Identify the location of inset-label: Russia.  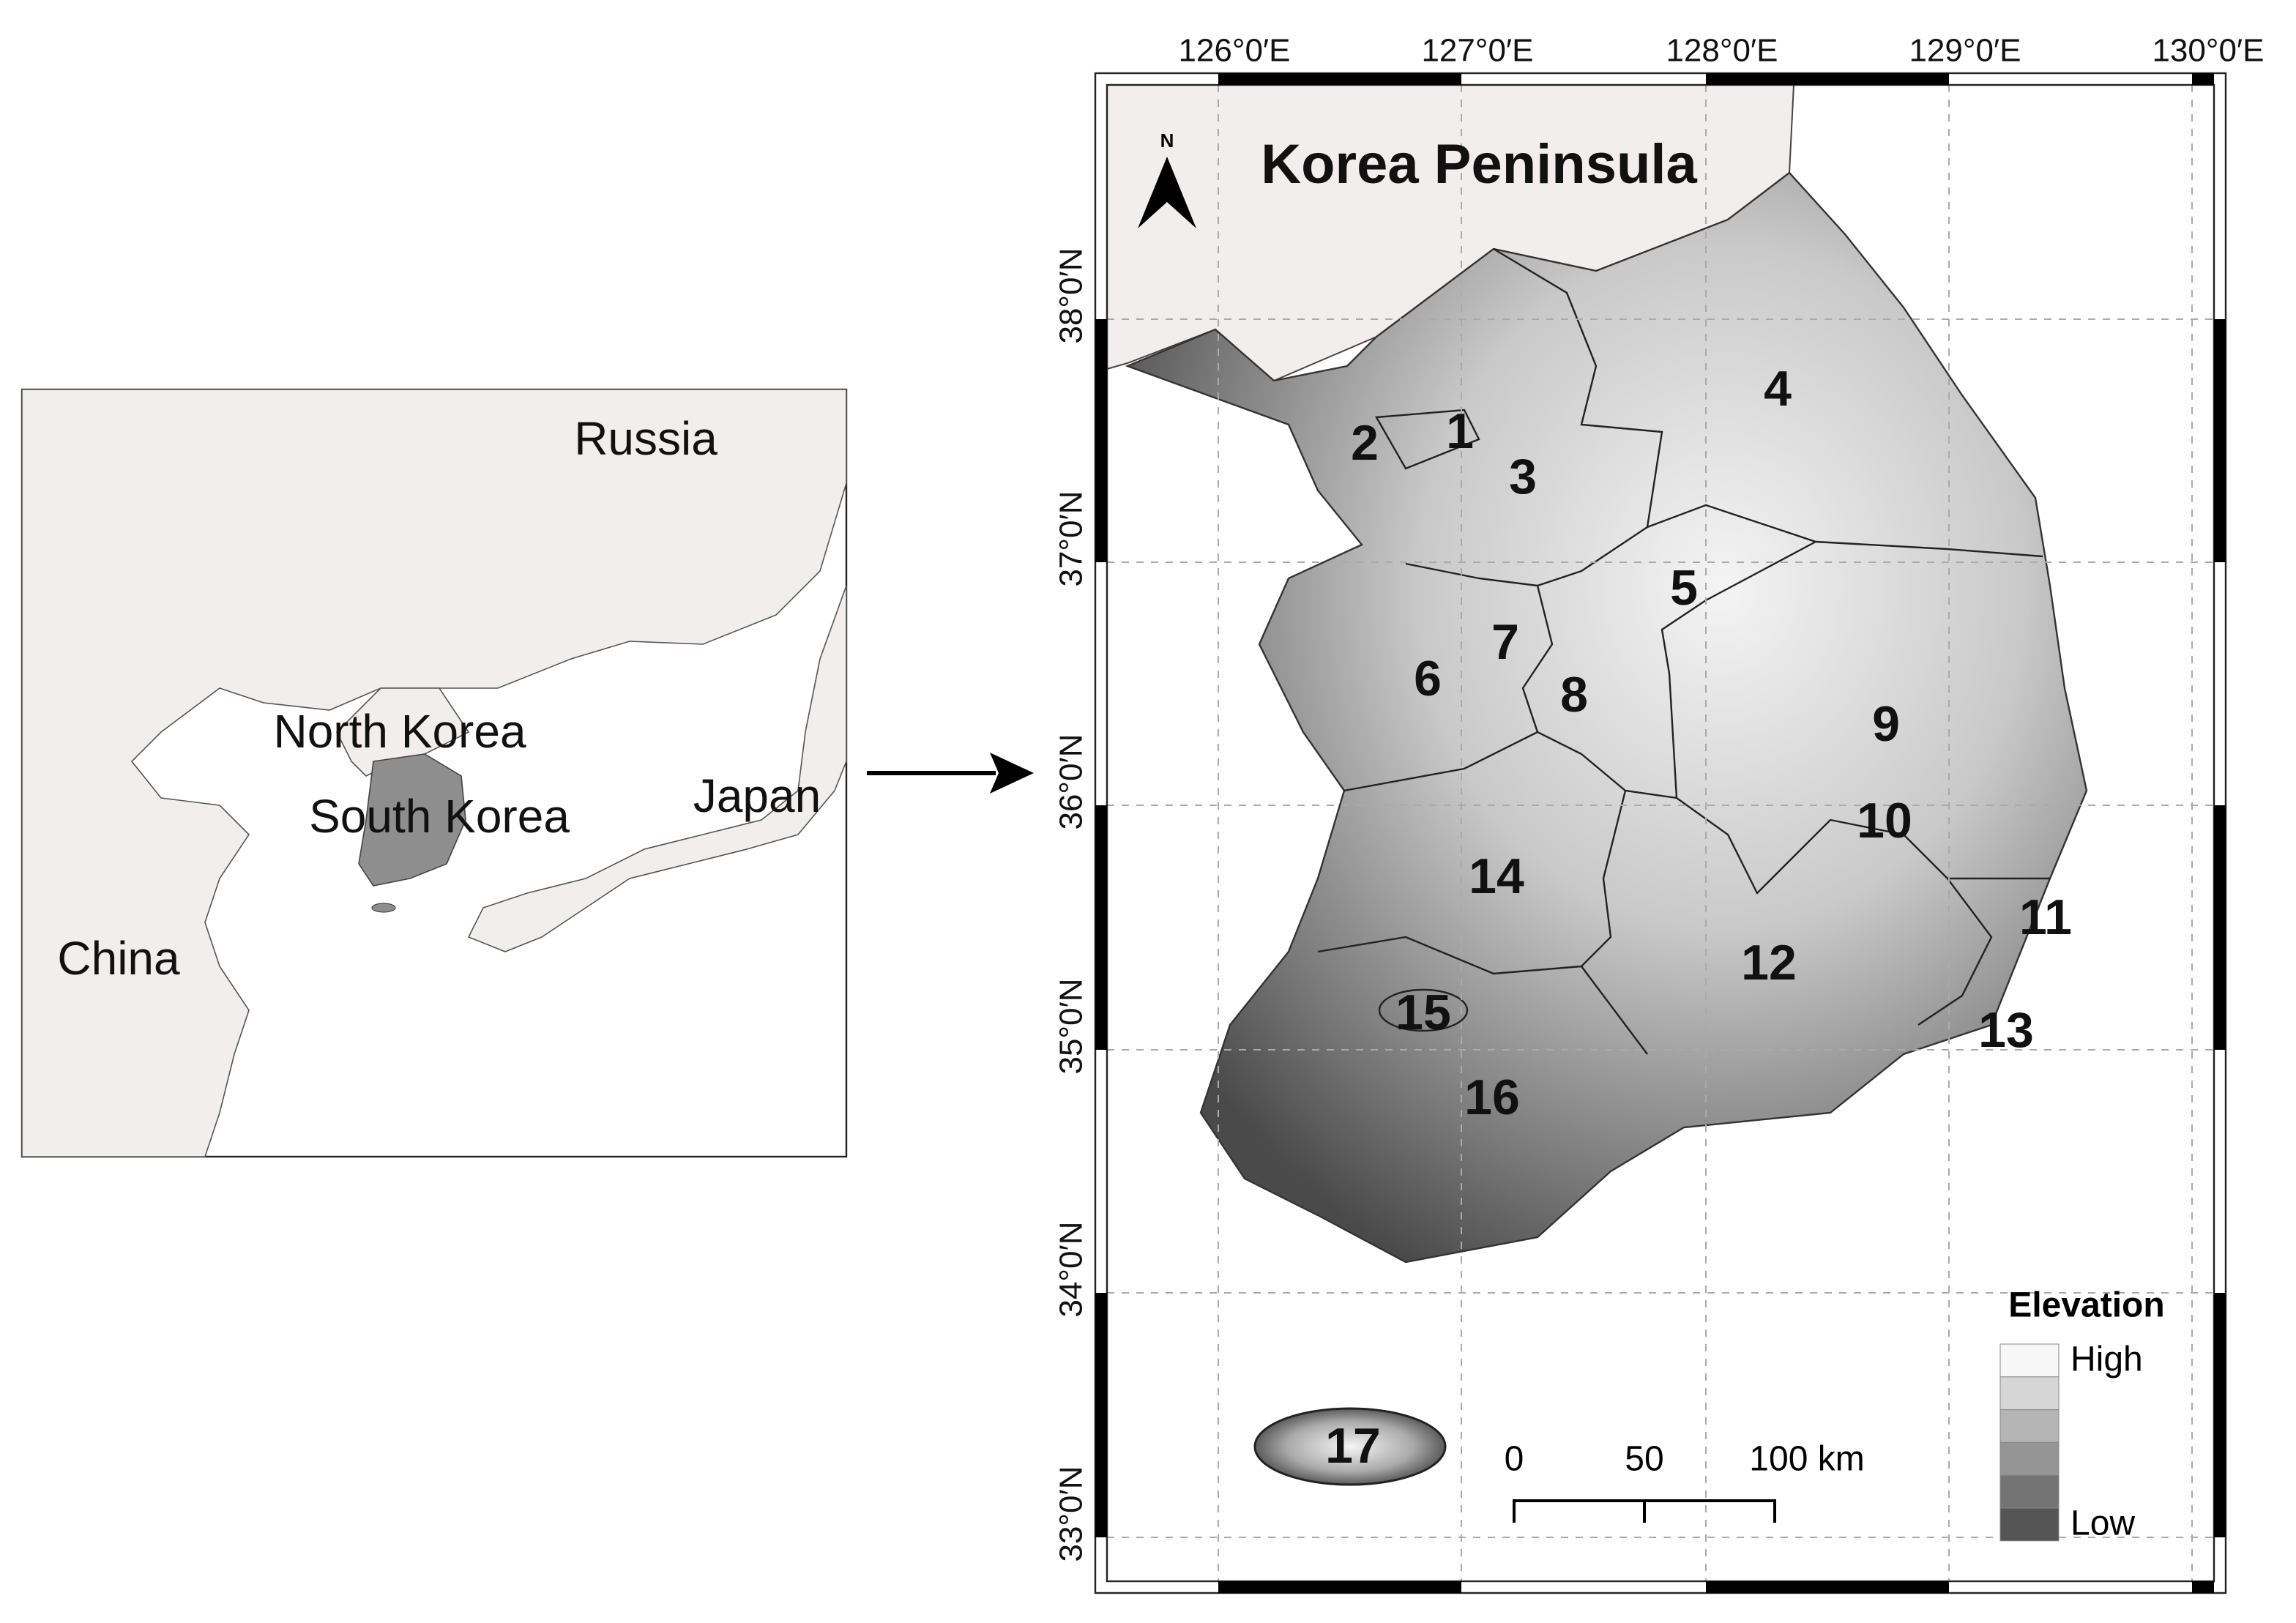
(646, 439).